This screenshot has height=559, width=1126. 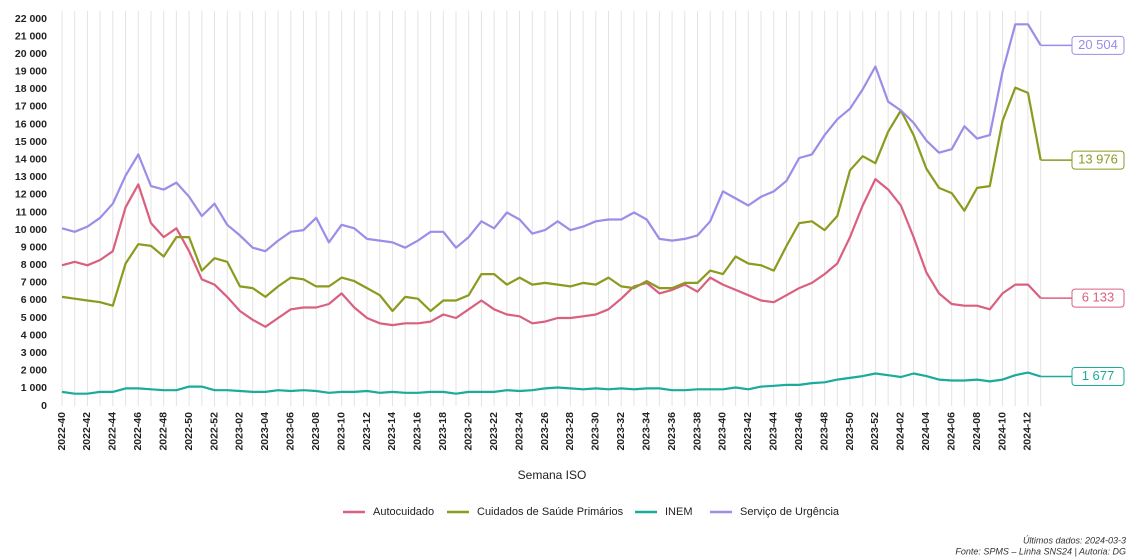 What do you see at coordinates (550, 512) in the screenshot?
I see `legend-label: Cuidados de Saúde Primários` at bounding box center [550, 512].